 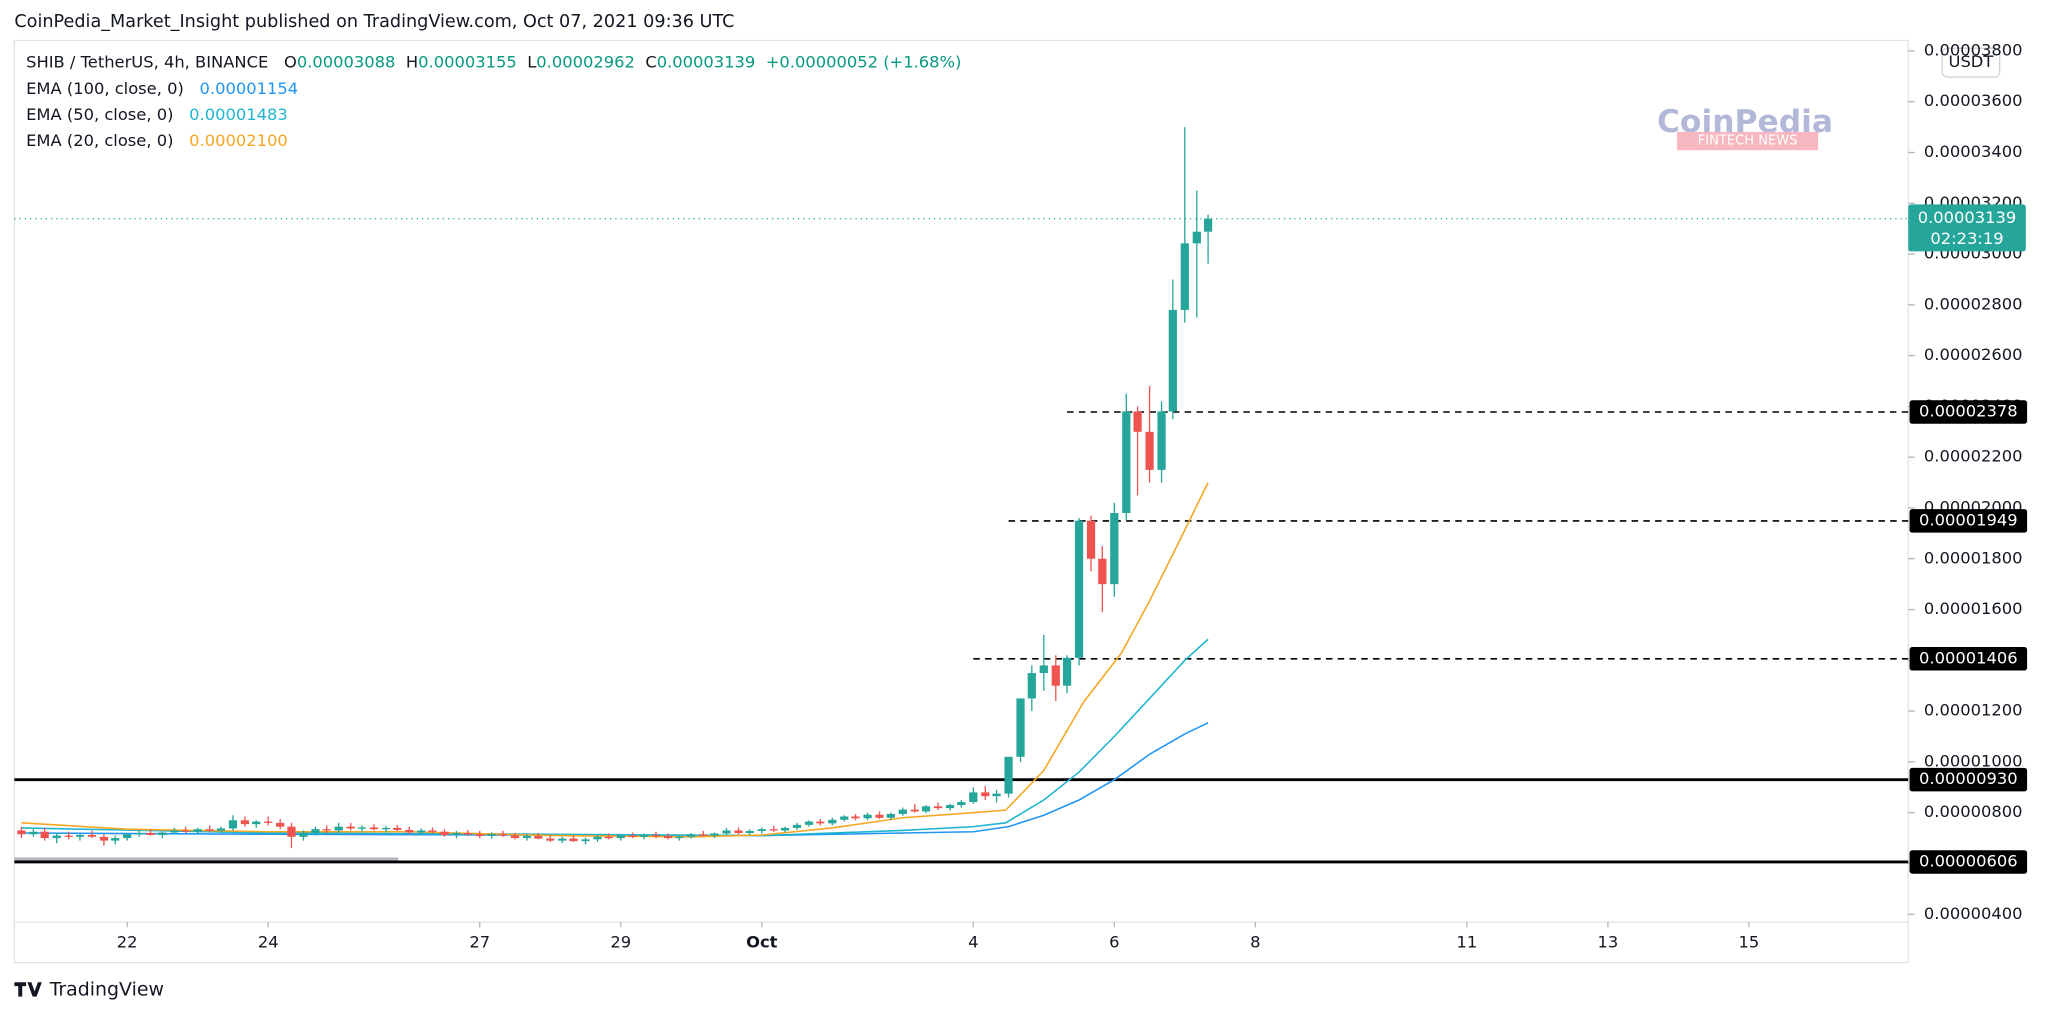 I want to click on level-label: 0.00001949, so click(x=1968, y=519).